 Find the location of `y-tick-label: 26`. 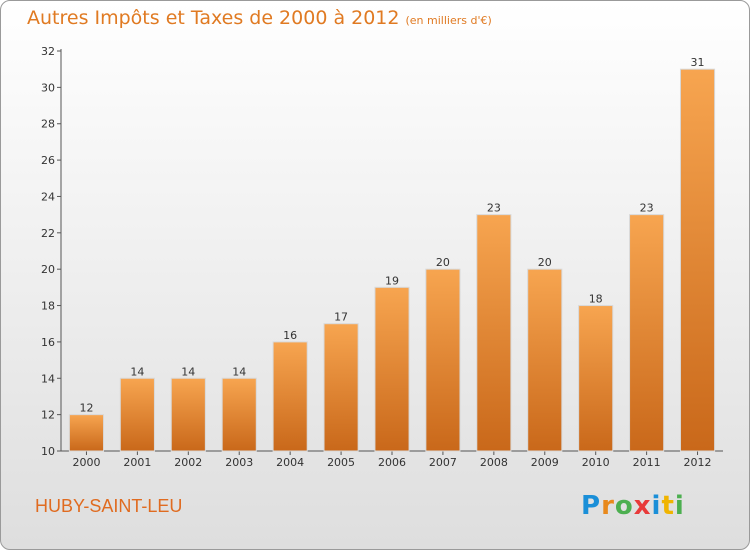

y-tick-label: 26 is located at coordinates (48, 160).